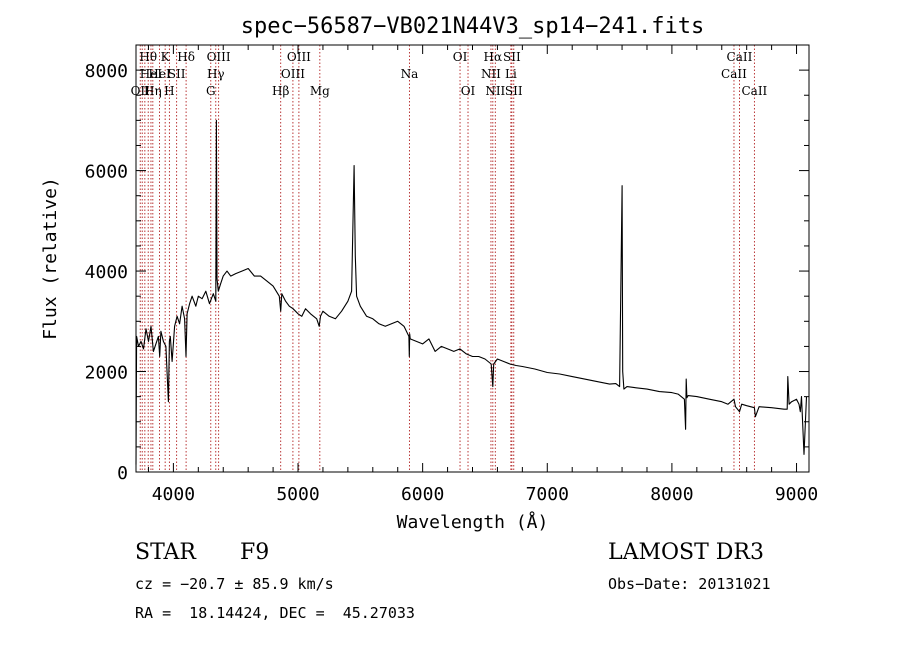  What do you see at coordinates (106, 373) in the screenshot?
I see `y-tick-label: 2000` at bounding box center [106, 373].